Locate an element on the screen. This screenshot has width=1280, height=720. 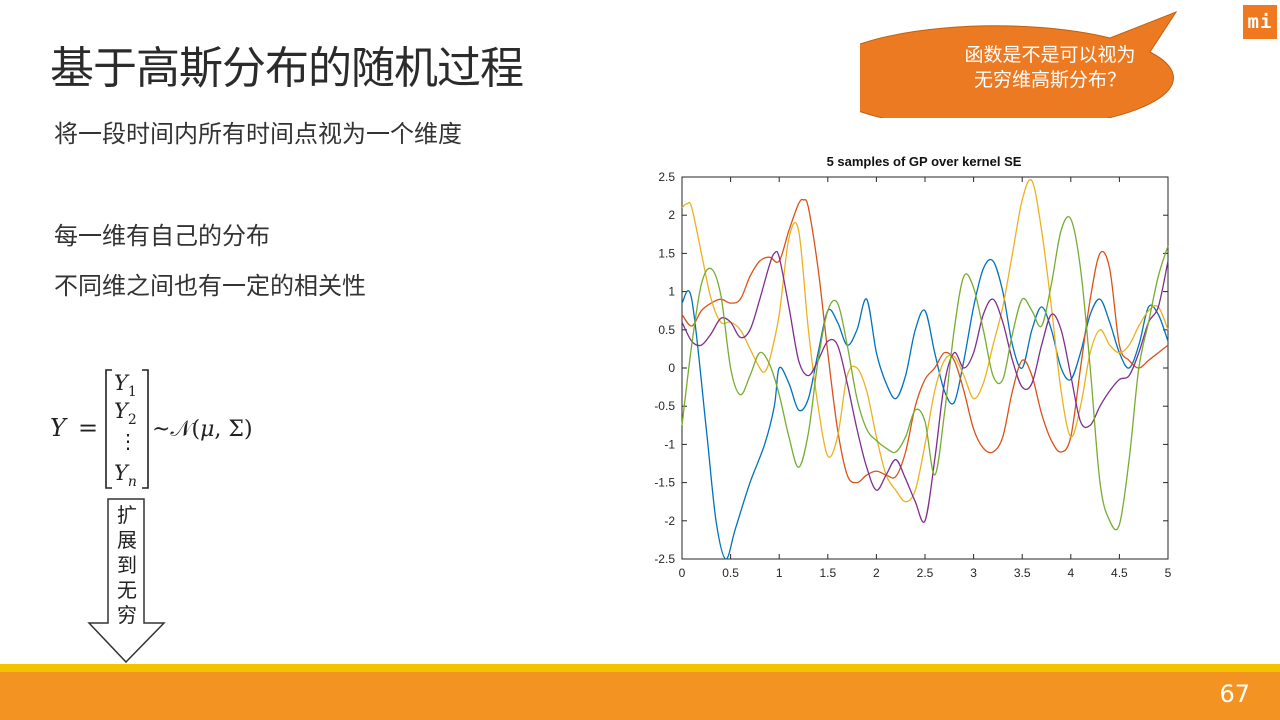
y-tick-label-9: -2 is located at coordinates (669, 521).